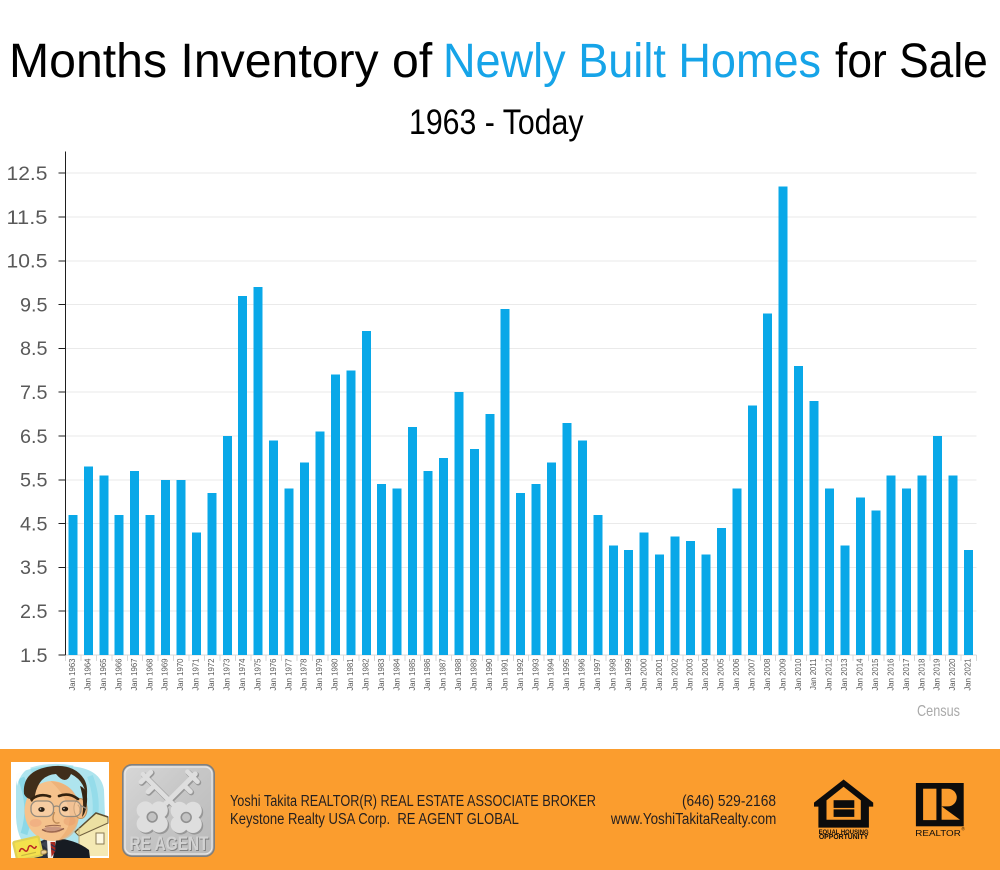  Describe the element at coordinates (952, 674) in the screenshot. I see `svg-text: Jan 2020` at that location.